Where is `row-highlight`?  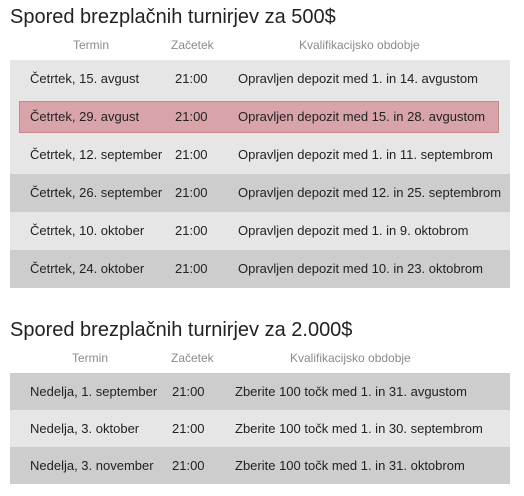 row-highlight is located at coordinates (259, 117).